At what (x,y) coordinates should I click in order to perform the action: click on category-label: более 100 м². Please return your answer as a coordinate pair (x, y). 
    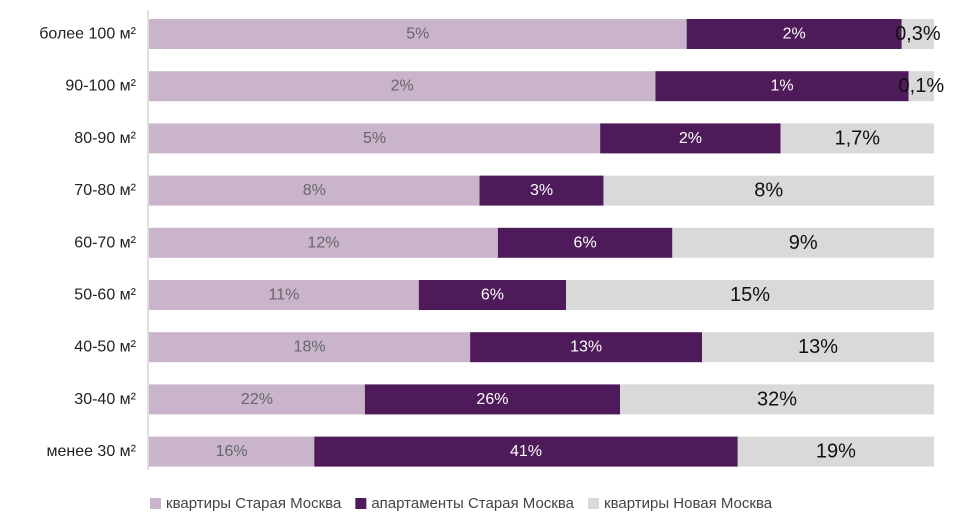
    Looking at the image, I should click on (87, 34).